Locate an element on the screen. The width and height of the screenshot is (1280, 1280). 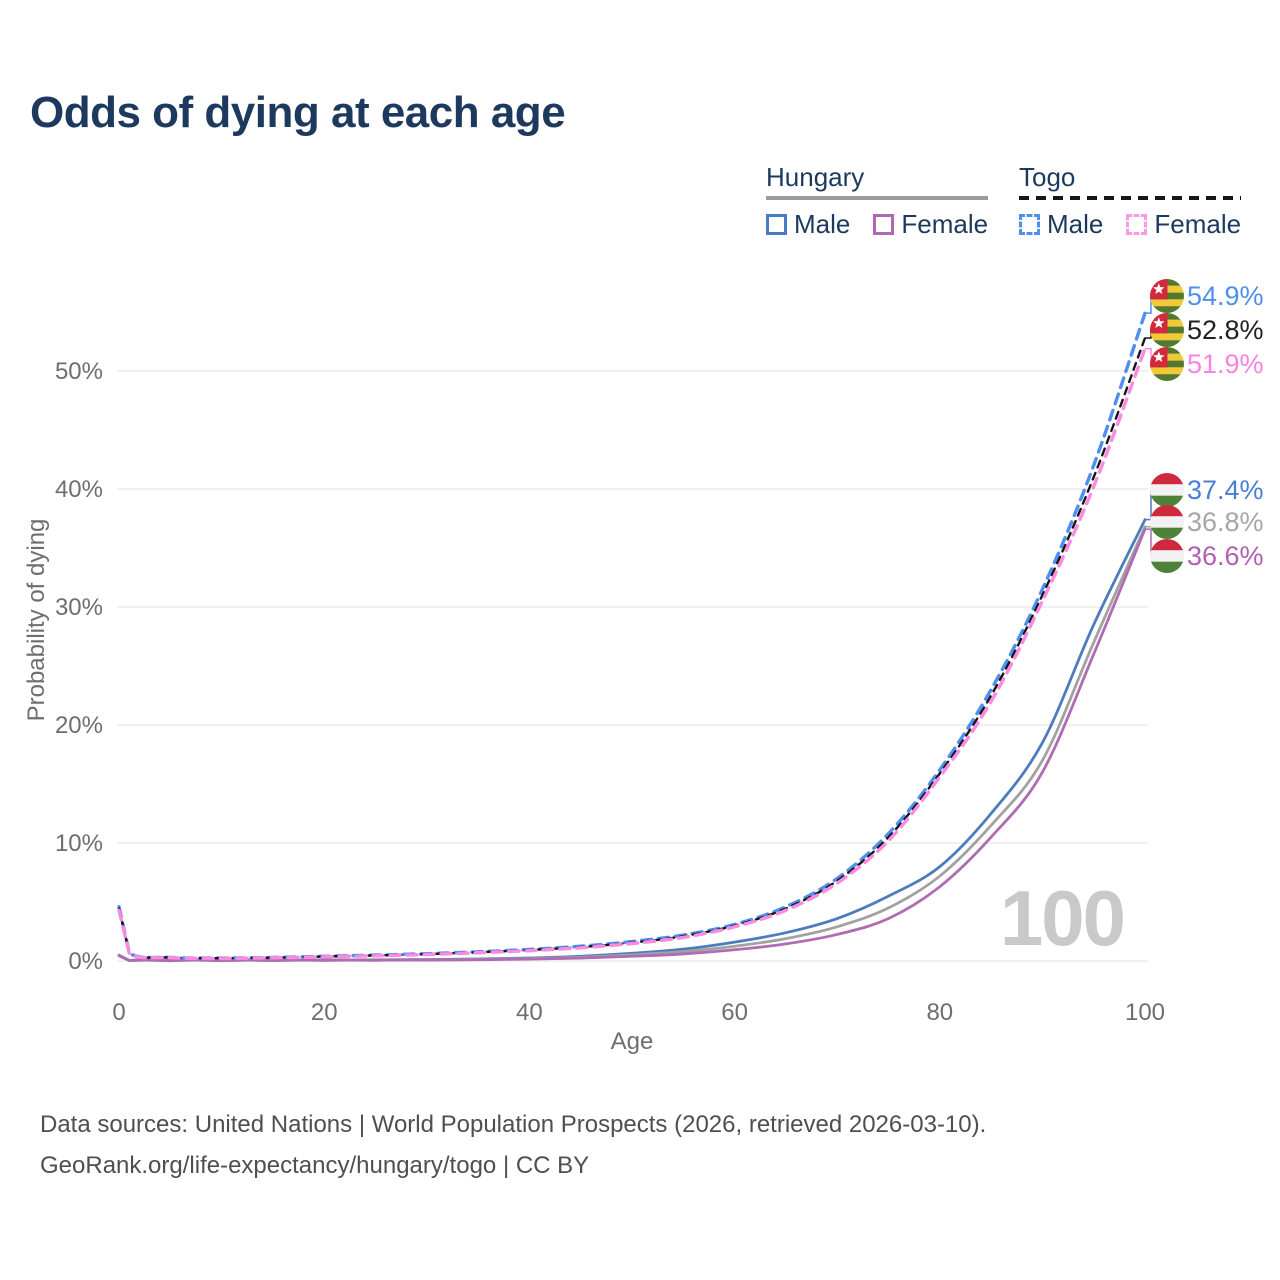
end-label-value: 51.9% is located at coordinates (1225, 364).